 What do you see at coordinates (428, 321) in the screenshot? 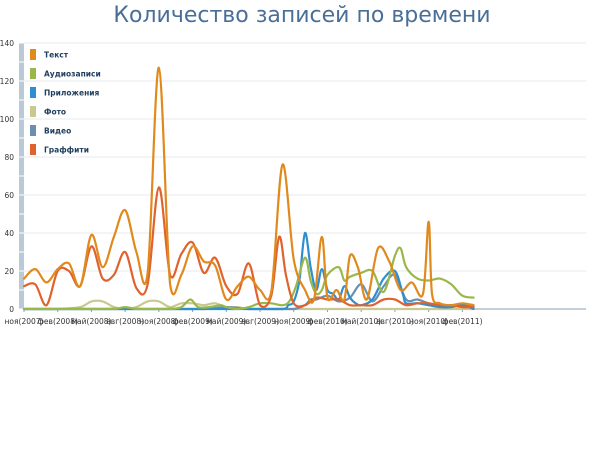
I see `x-tick-label: ноя(2010)` at bounding box center [428, 321].